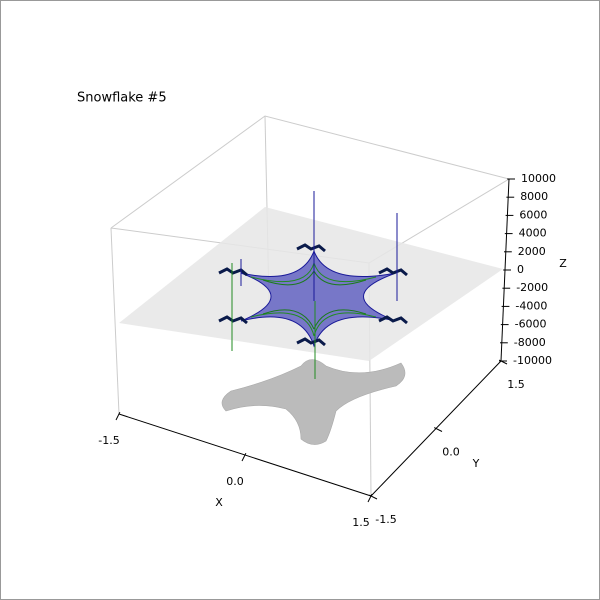  I want to click on z-tick-label: 6000, so click(533, 214).